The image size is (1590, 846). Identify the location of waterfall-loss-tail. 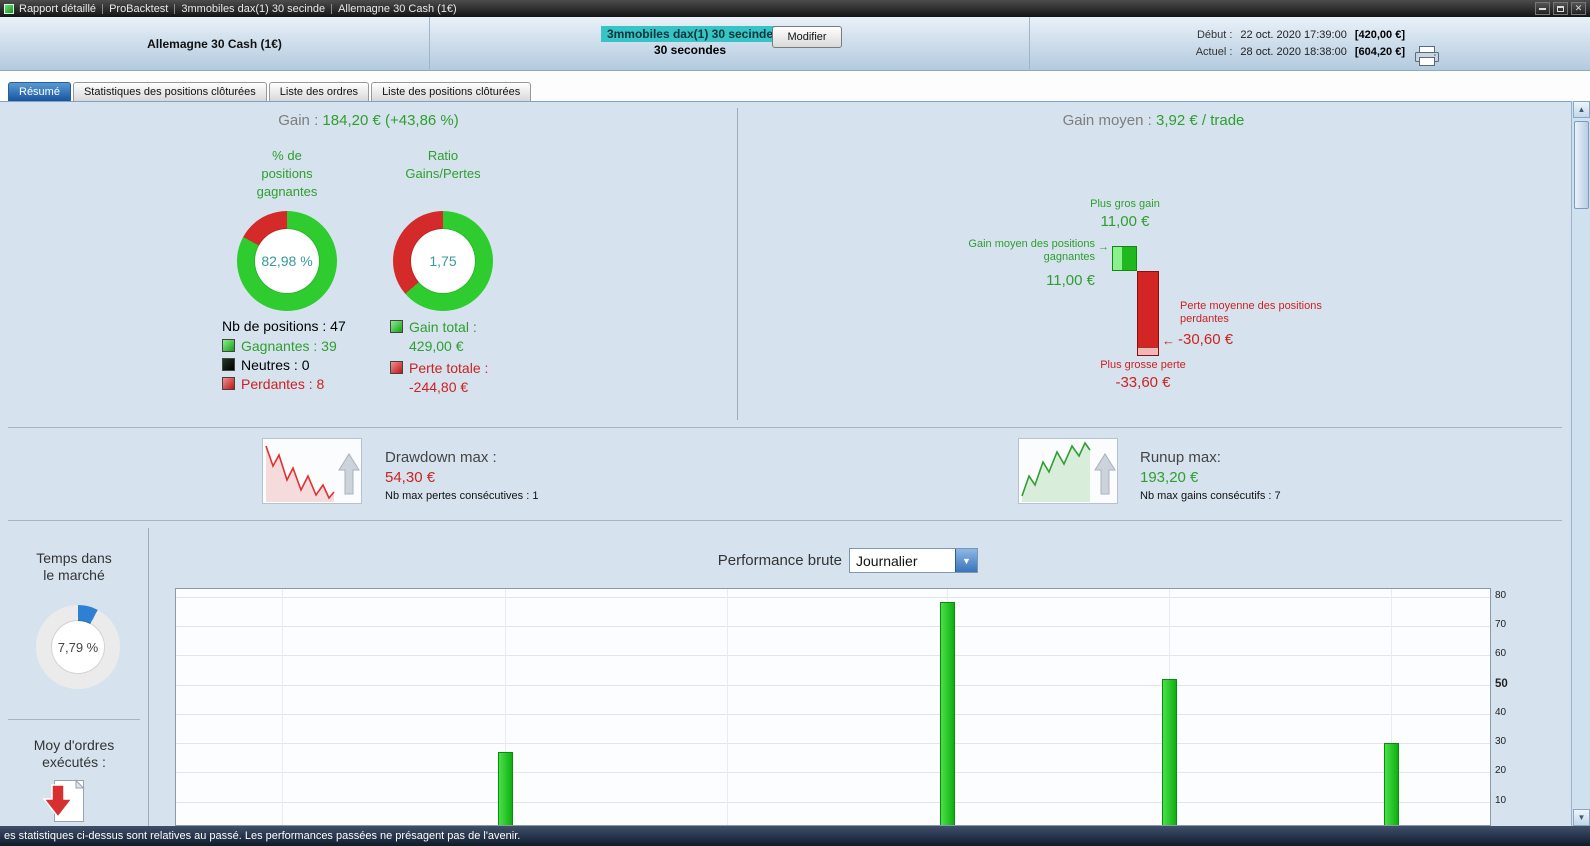
(1148, 351).